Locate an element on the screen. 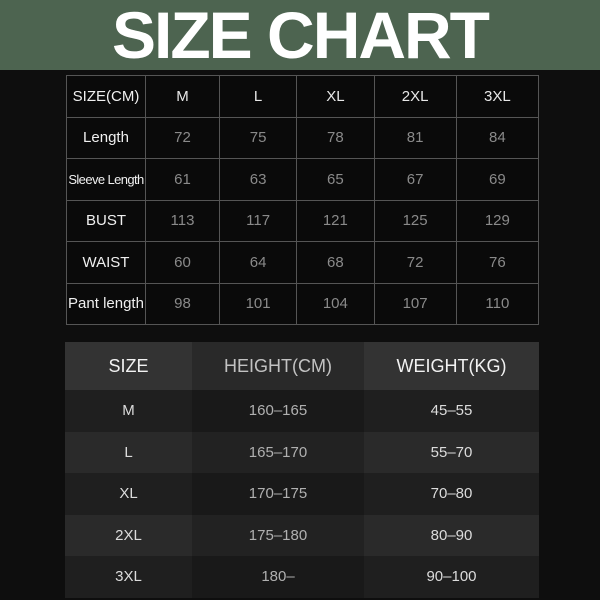  value-cell: 69 is located at coordinates (497, 179).